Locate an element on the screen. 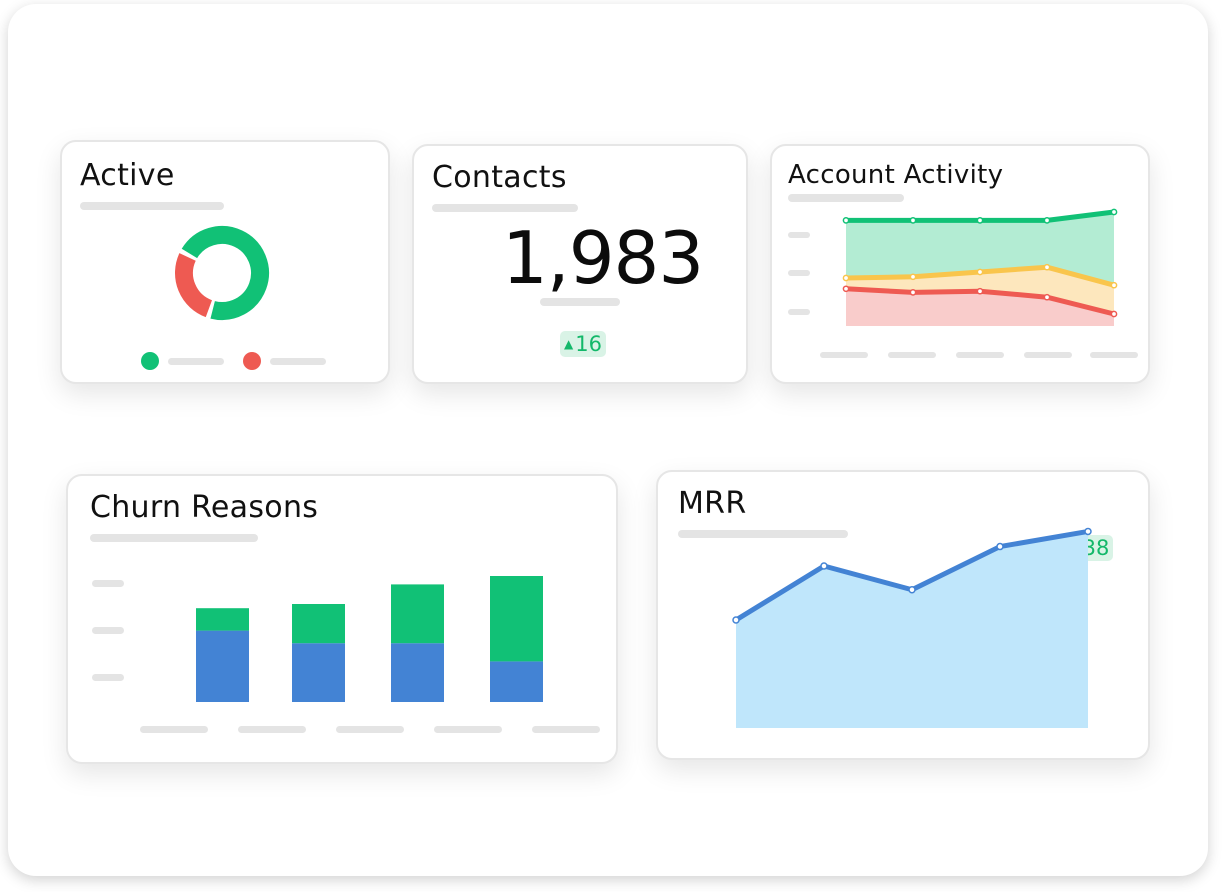 The height and width of the screenshot is (892, 1230). value-caption-placeholder is located at coordinates (580, 302).